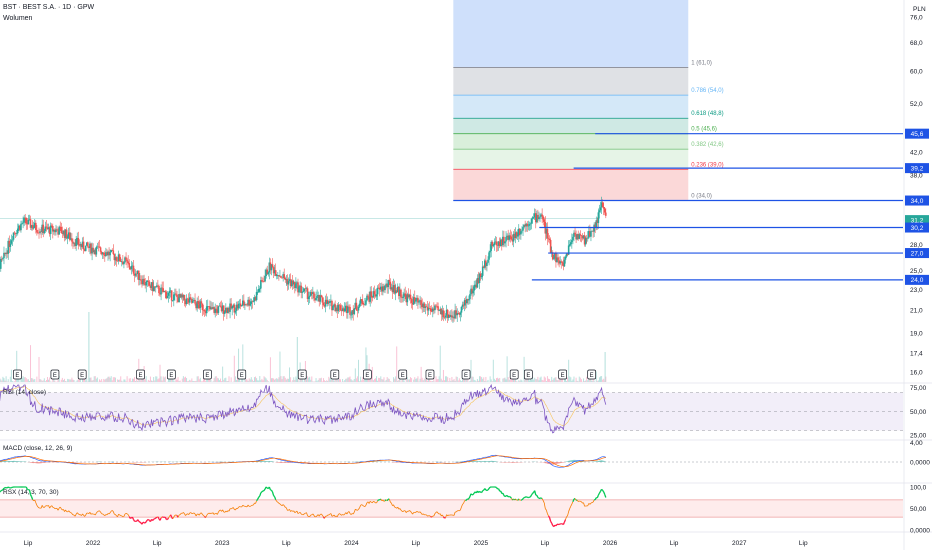  What do you see at coordinates (920, 462) in the screenshot?
I see `macd-tick-label: 0,0000` at bounding box center [920, 462].